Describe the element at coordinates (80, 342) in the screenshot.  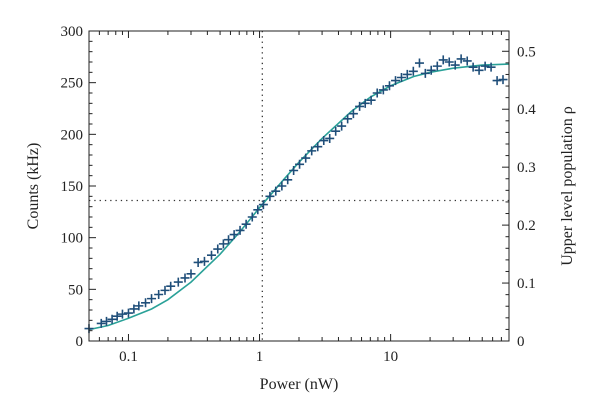
I see `y-tick-label: 0` at that location.